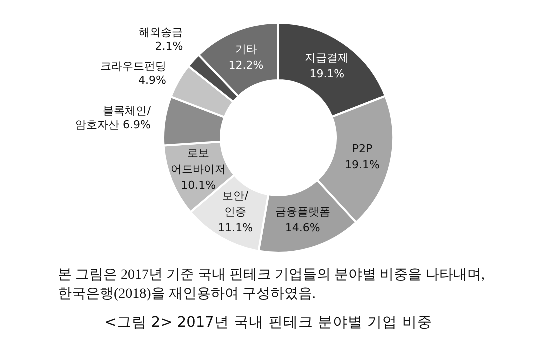 The height and width of the screenshot is (356, 537). I want to click on text: 본 그림은 2017년 기준 국내 핀테크 기업들의 분야별 비중을 나타내며,, so click(272, 276).